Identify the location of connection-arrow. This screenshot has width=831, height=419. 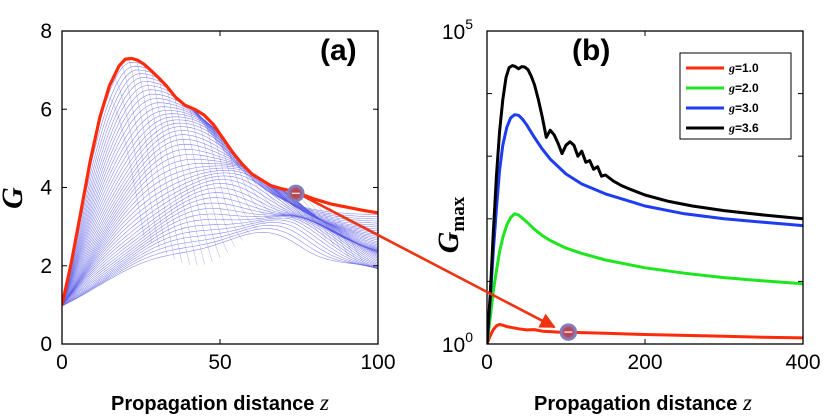
(429, 262).